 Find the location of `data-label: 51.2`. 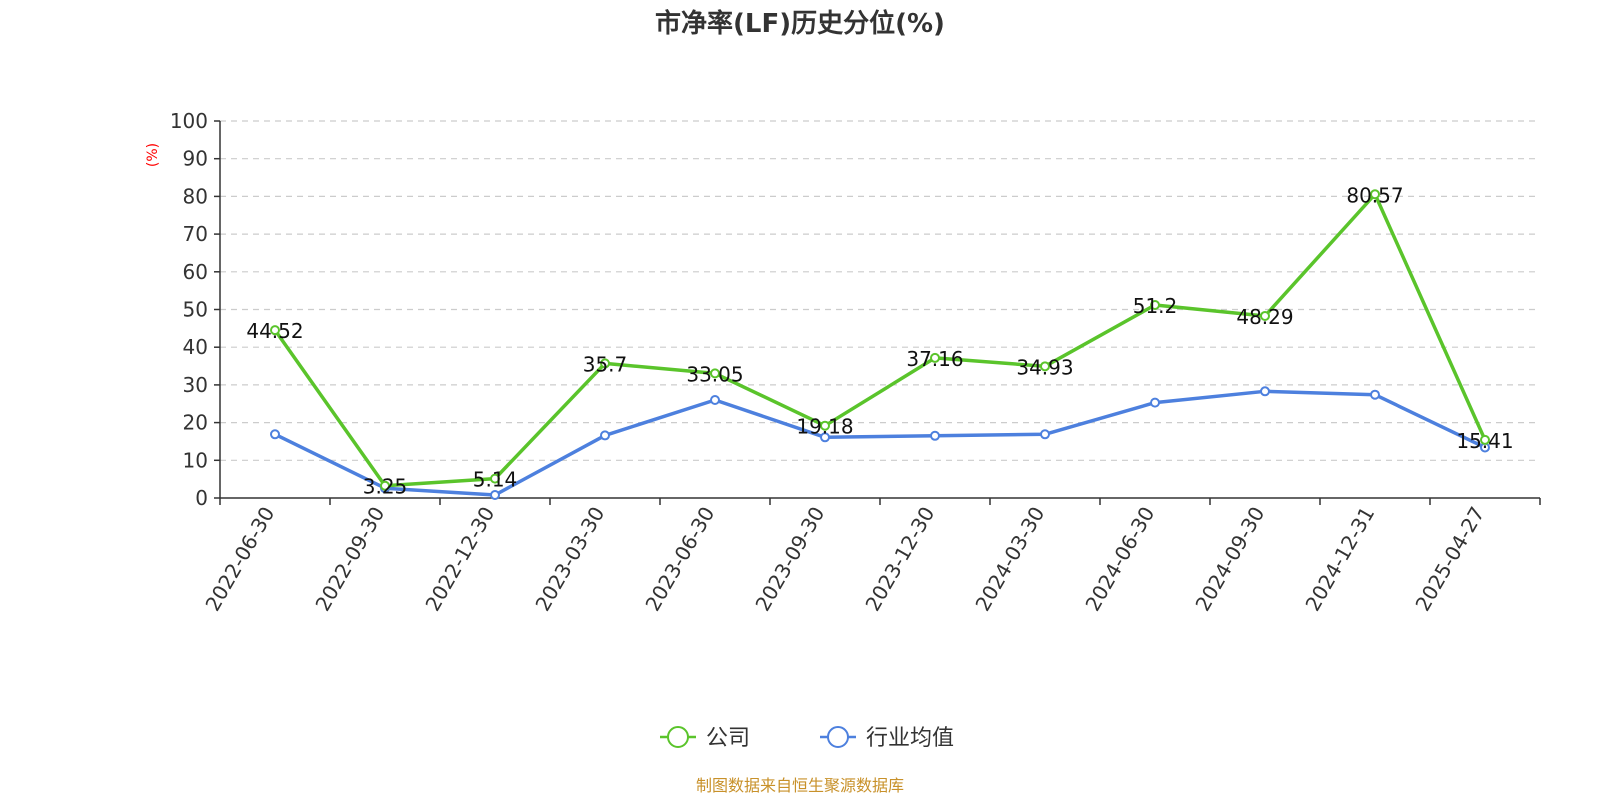

data-label: 51.2 is located at coordinates (1155, 306).